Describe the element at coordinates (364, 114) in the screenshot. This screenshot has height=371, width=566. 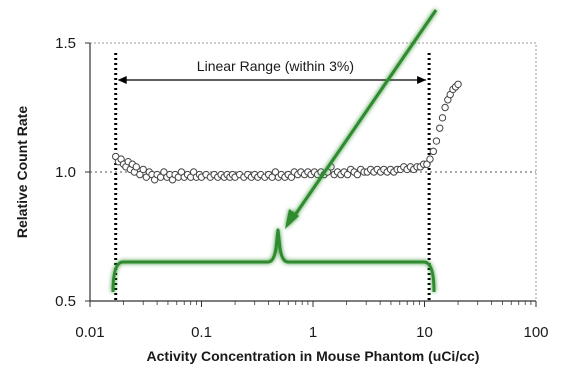
I see `pointer-arrow-shaft` at that location.